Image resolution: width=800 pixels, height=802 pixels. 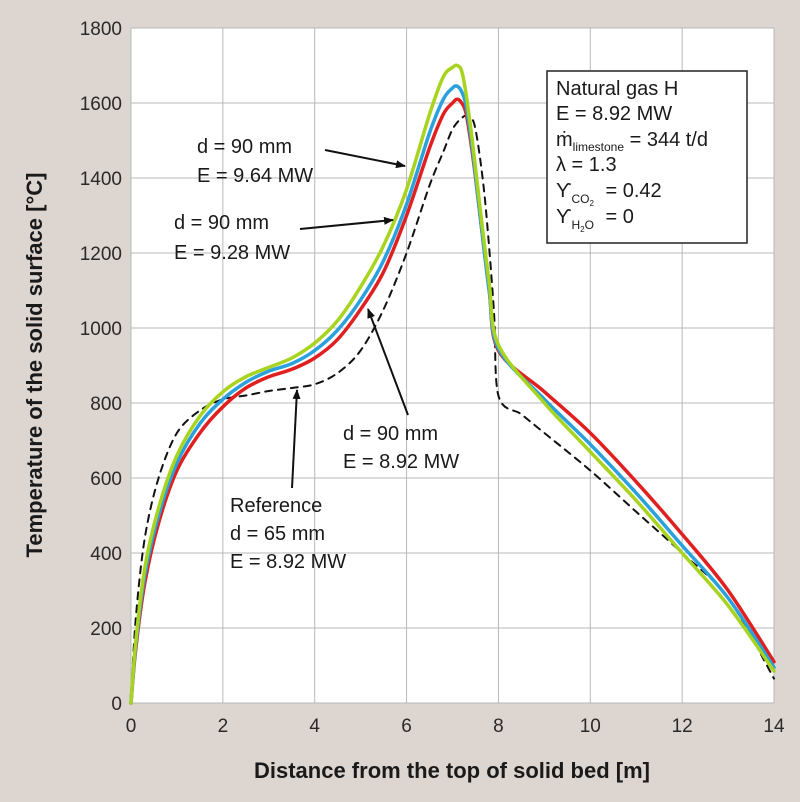 I want to click on info-line-lambda: λ = 1.3, so click(x=586, y=165).